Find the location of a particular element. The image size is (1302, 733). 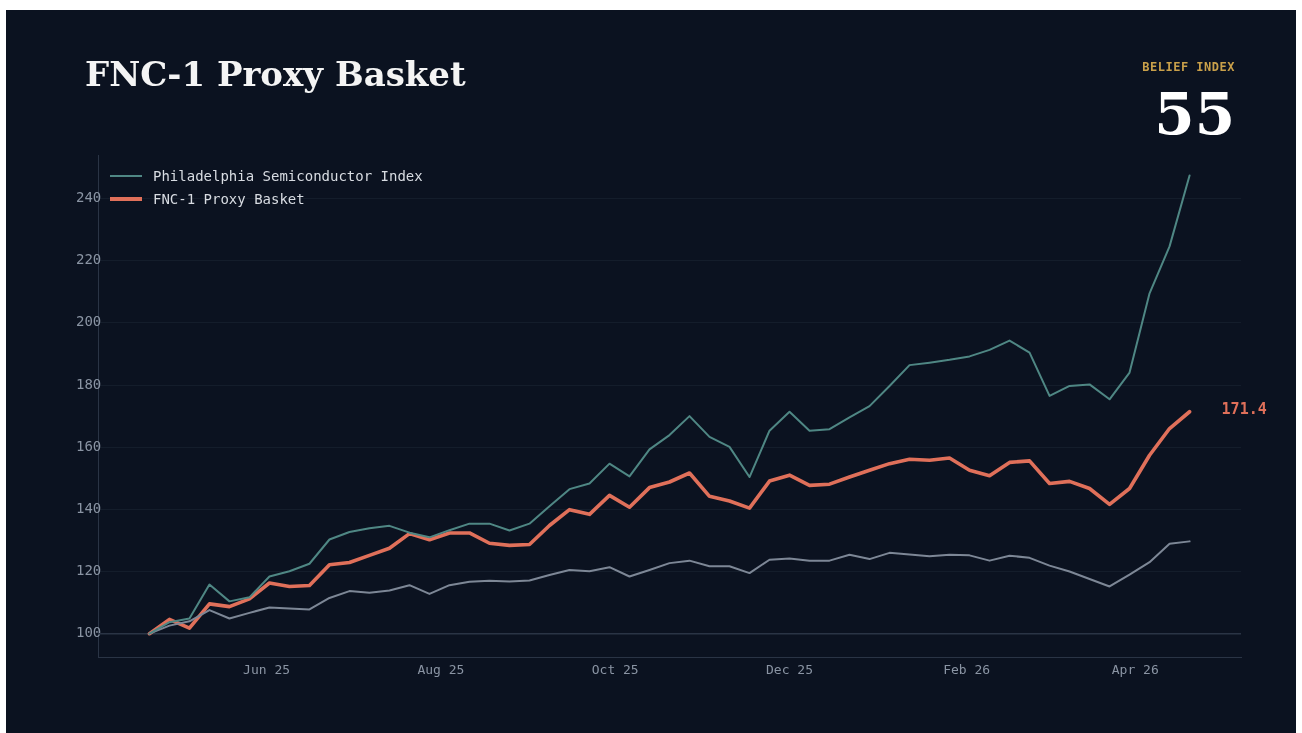

chart-title: FNC-1 Proxy Basket is located at coordinates (275, 74).